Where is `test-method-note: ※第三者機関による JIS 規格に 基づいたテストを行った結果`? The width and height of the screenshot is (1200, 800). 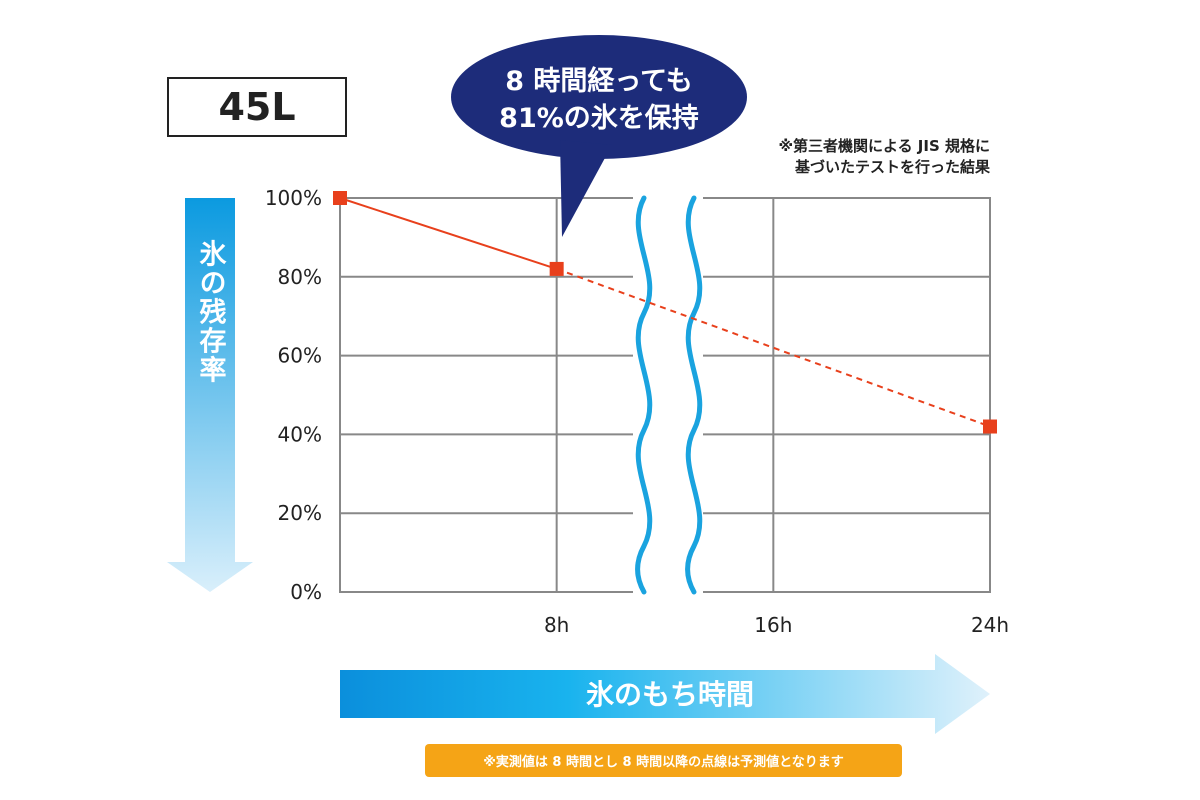
test-method-note: ※第三者機関による JIS 規格に 基づいたテストを行った結果 is located at coordinates (845, 157).